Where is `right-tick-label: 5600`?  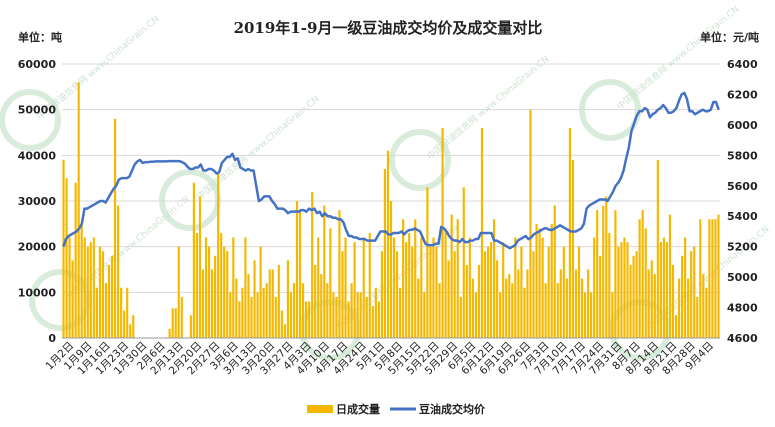 right-tick-label: 5600 is located at coordinates (742, 186).